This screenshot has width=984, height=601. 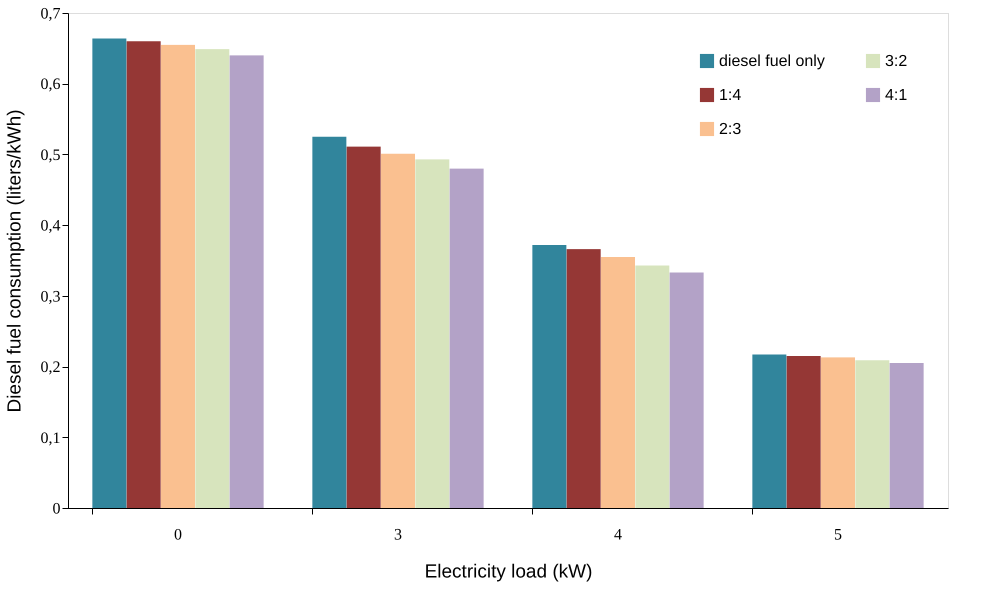 What do you see at coordinates (838, 535) in the screenshot?
I see `x-tick-label: 5` at bounding box center [838, 535].